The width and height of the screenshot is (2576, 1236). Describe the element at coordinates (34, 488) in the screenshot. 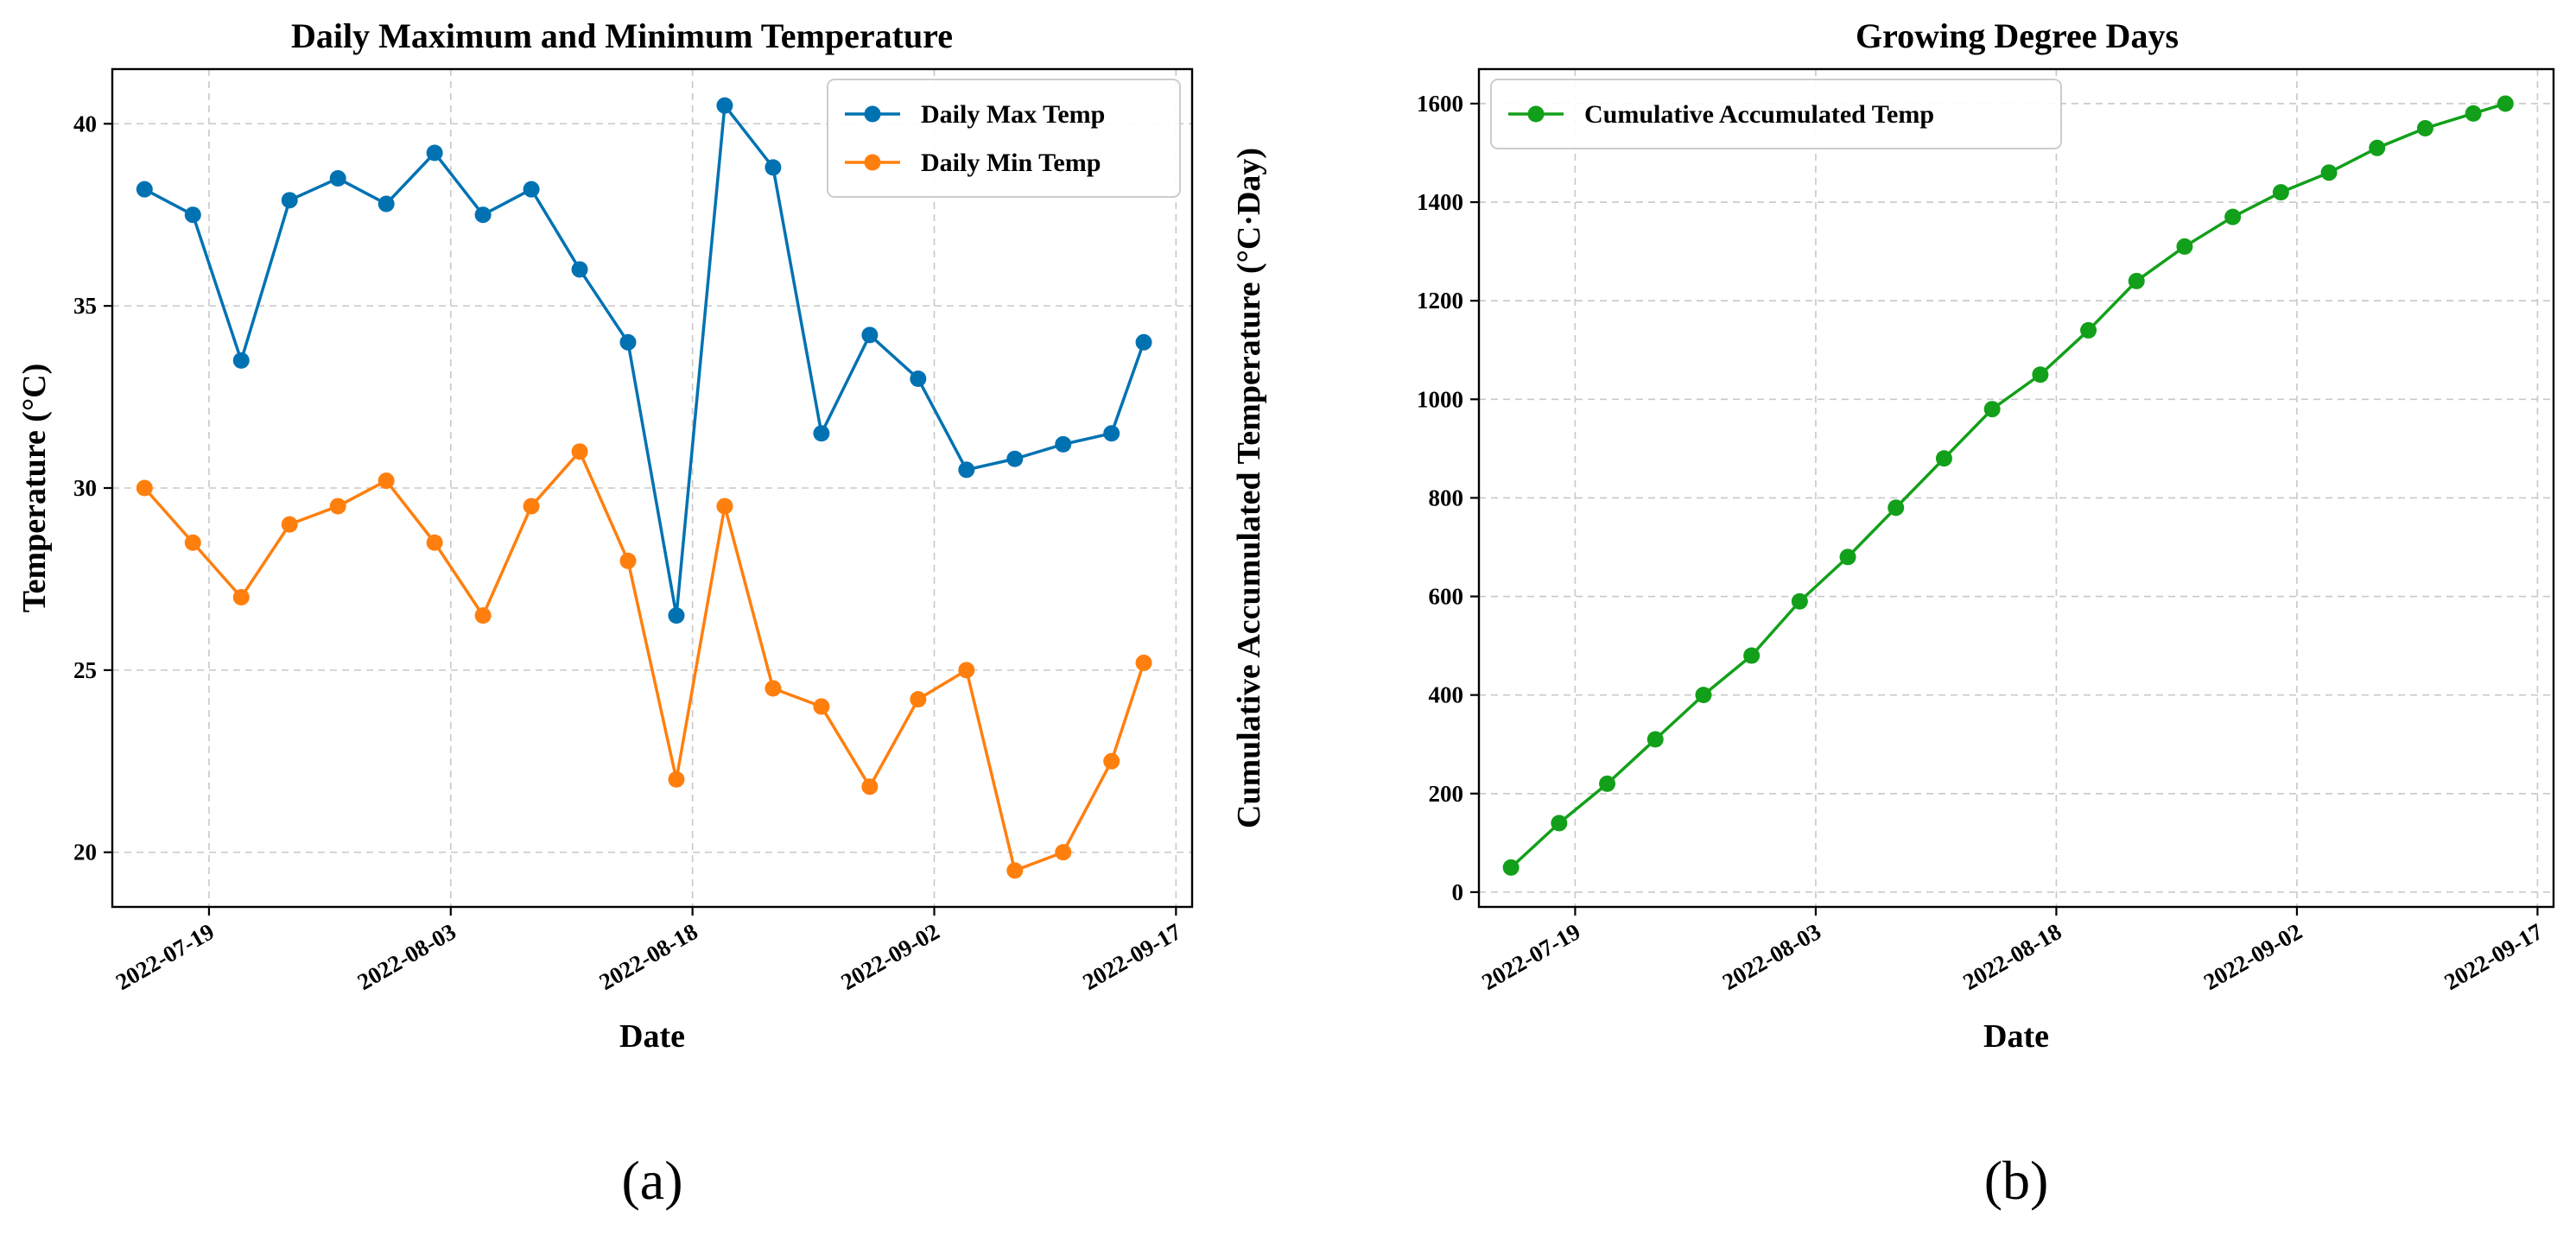

I see `panel-a-ylabel: Temperature (°C)` at that location.